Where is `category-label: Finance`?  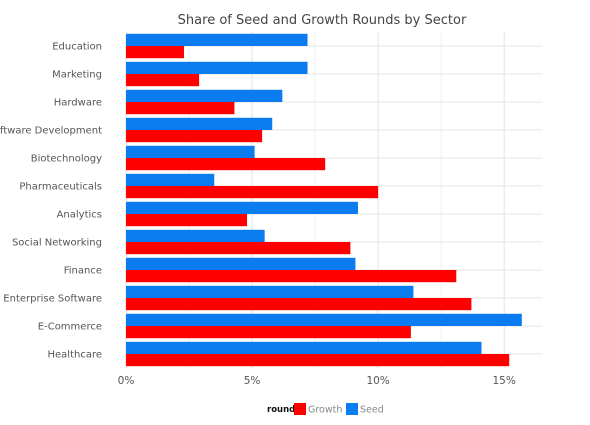
category-label: Finance is located at coordinates (83, 271).